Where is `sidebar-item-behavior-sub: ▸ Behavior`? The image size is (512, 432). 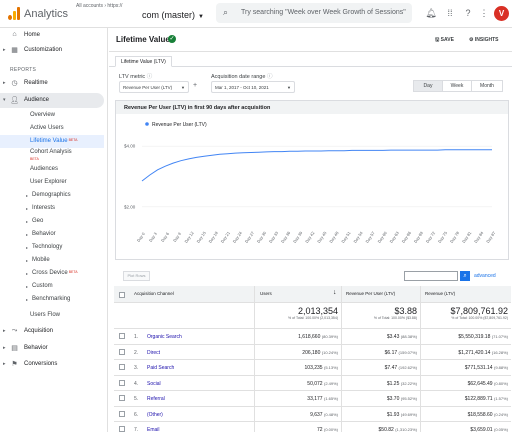
sidebar-item-behavior-sub: ▸ Behavior is located at coordinates (52, 234).